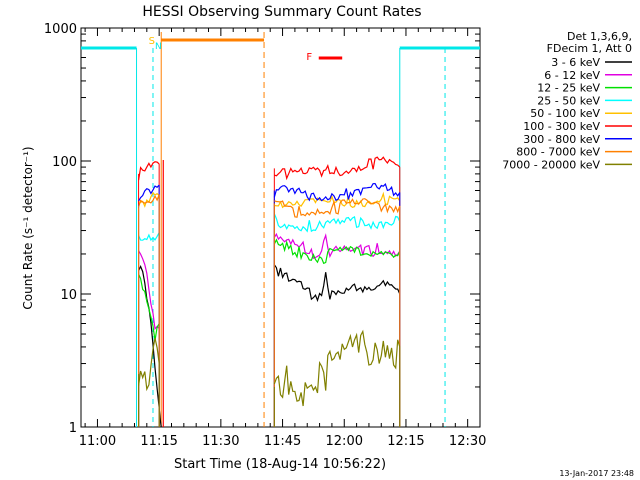 Image resolution: width=640 pixels, height=480 pixels. I want to click on x-tick-label: 12:15, so click(405, 441).